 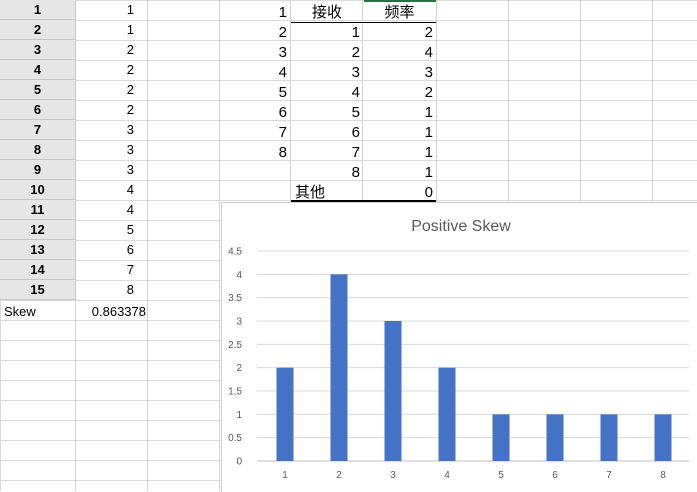 What do you see at coordinates (393, 475) in the screenshot?
I see `x-tick-label: 3` at bounding box center [393, 475].